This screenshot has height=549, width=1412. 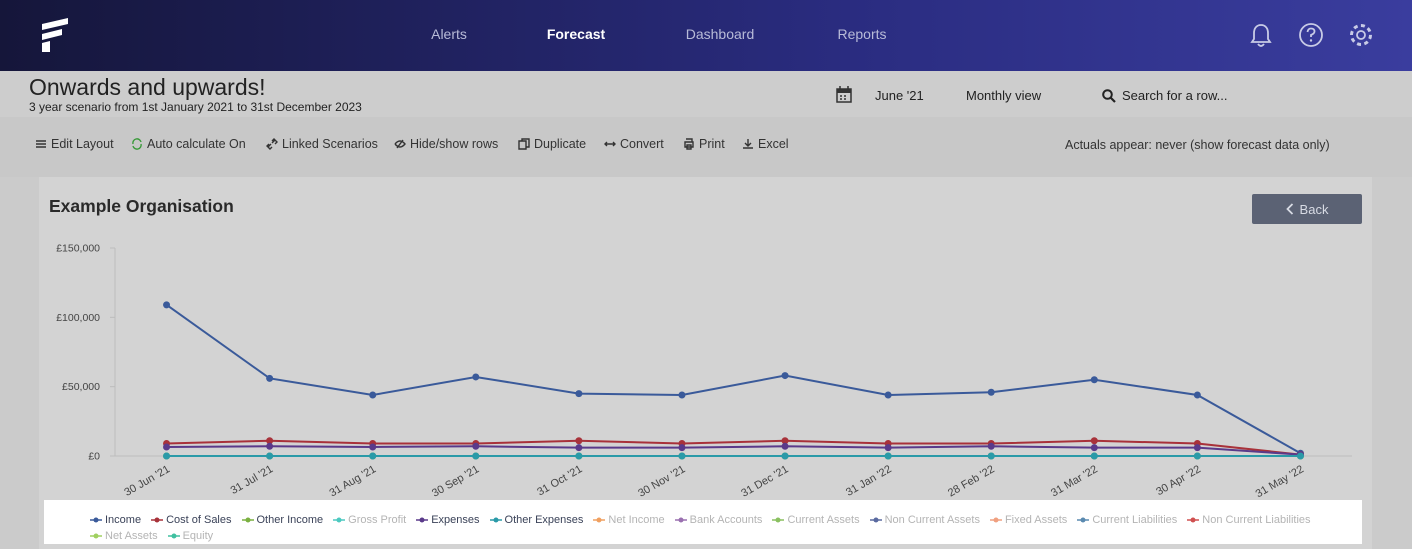 I want to click on toolbar-button: Edit Layout, so click(x=74, y=144).